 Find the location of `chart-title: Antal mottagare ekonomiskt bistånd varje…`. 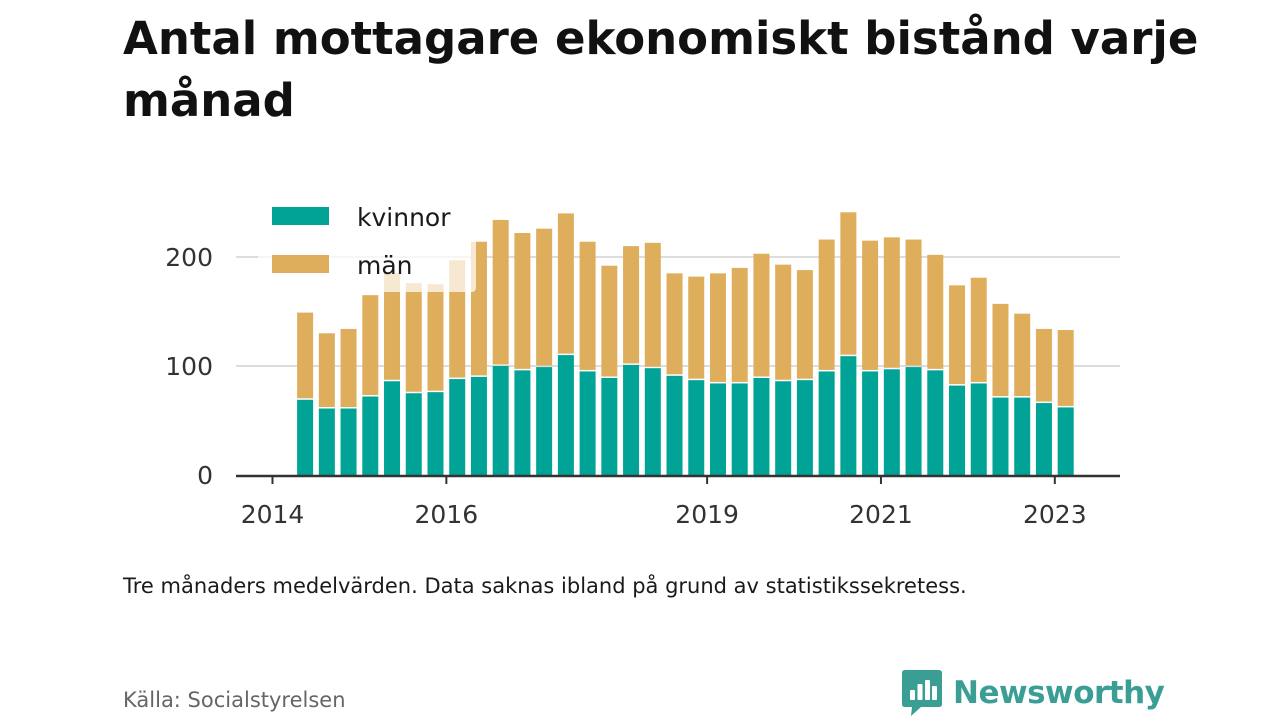

chart-title: Antal mottagare ekonomiskt bistånd varje… is located at coordinates (661, 69).